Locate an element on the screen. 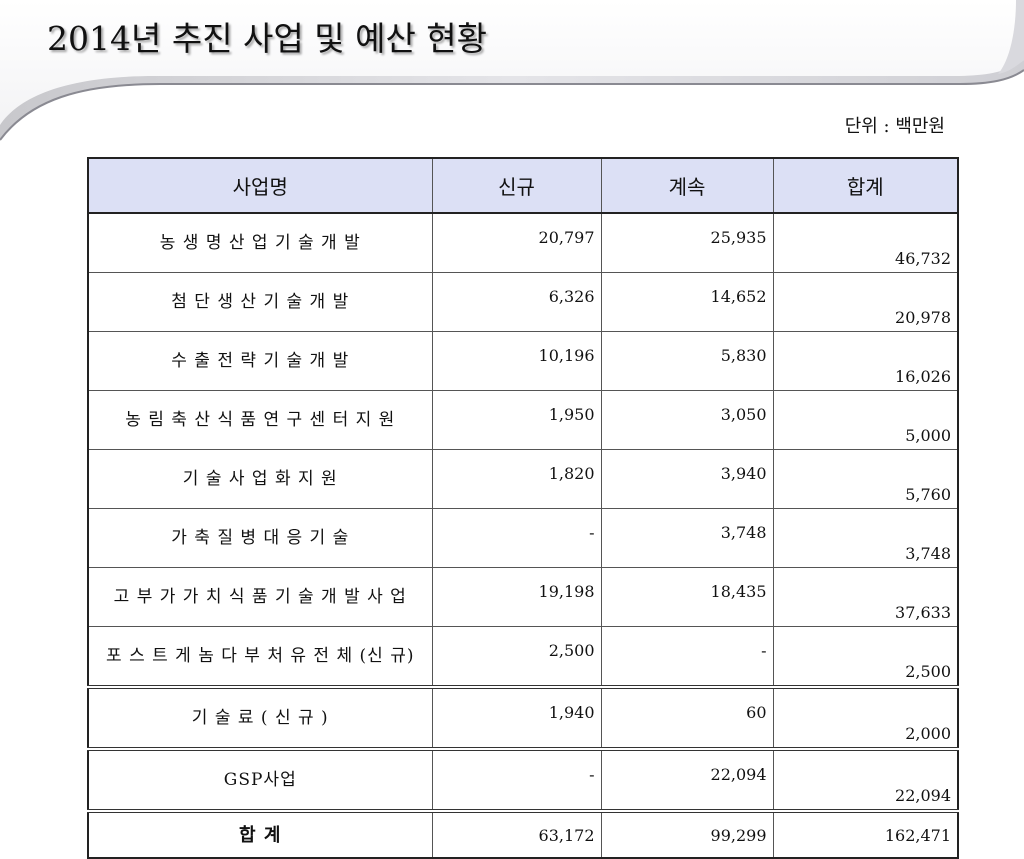 The width and height of the screenshot is (1024, 859). row-continuing: 60 is located at coordinates (687, 717).